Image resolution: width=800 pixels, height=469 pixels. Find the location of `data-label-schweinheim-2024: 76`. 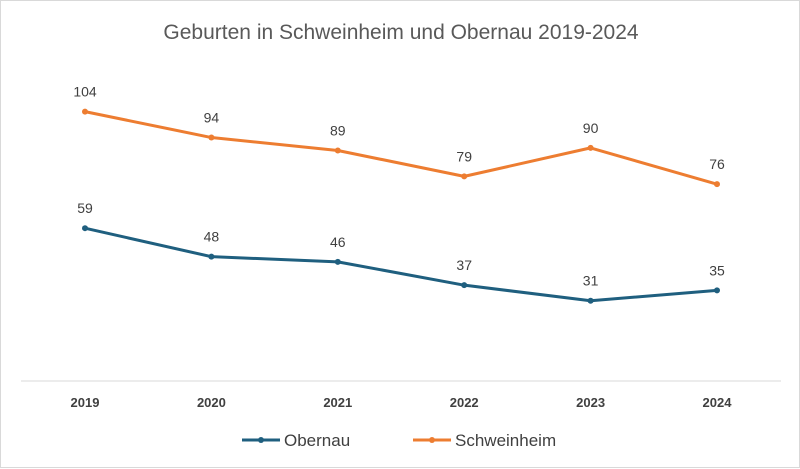

data-label-schweinheim-2024: 76 is located at coordinates (717, 164).